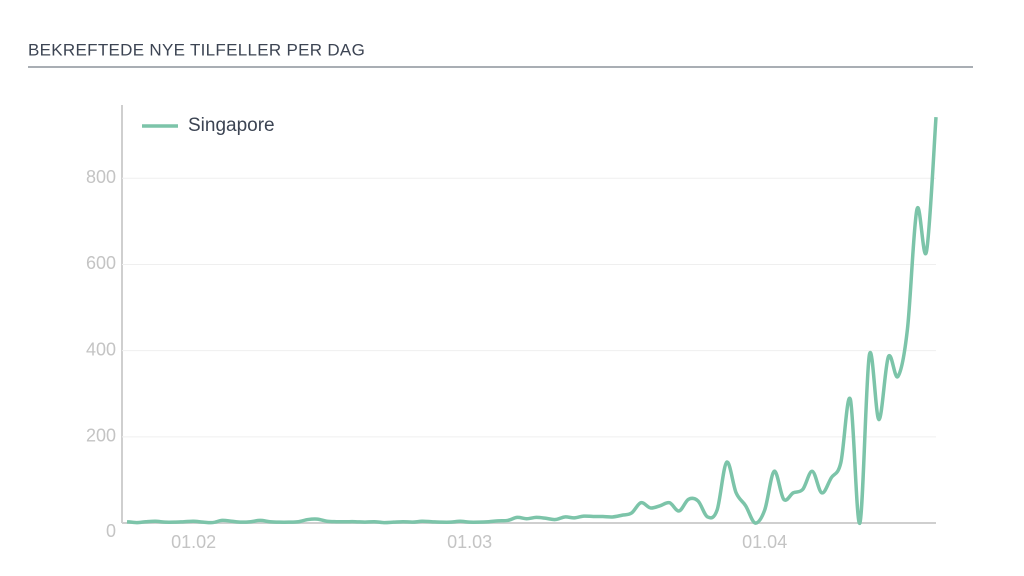  I want to click on legend-label: Singapore, so click(231, 125).